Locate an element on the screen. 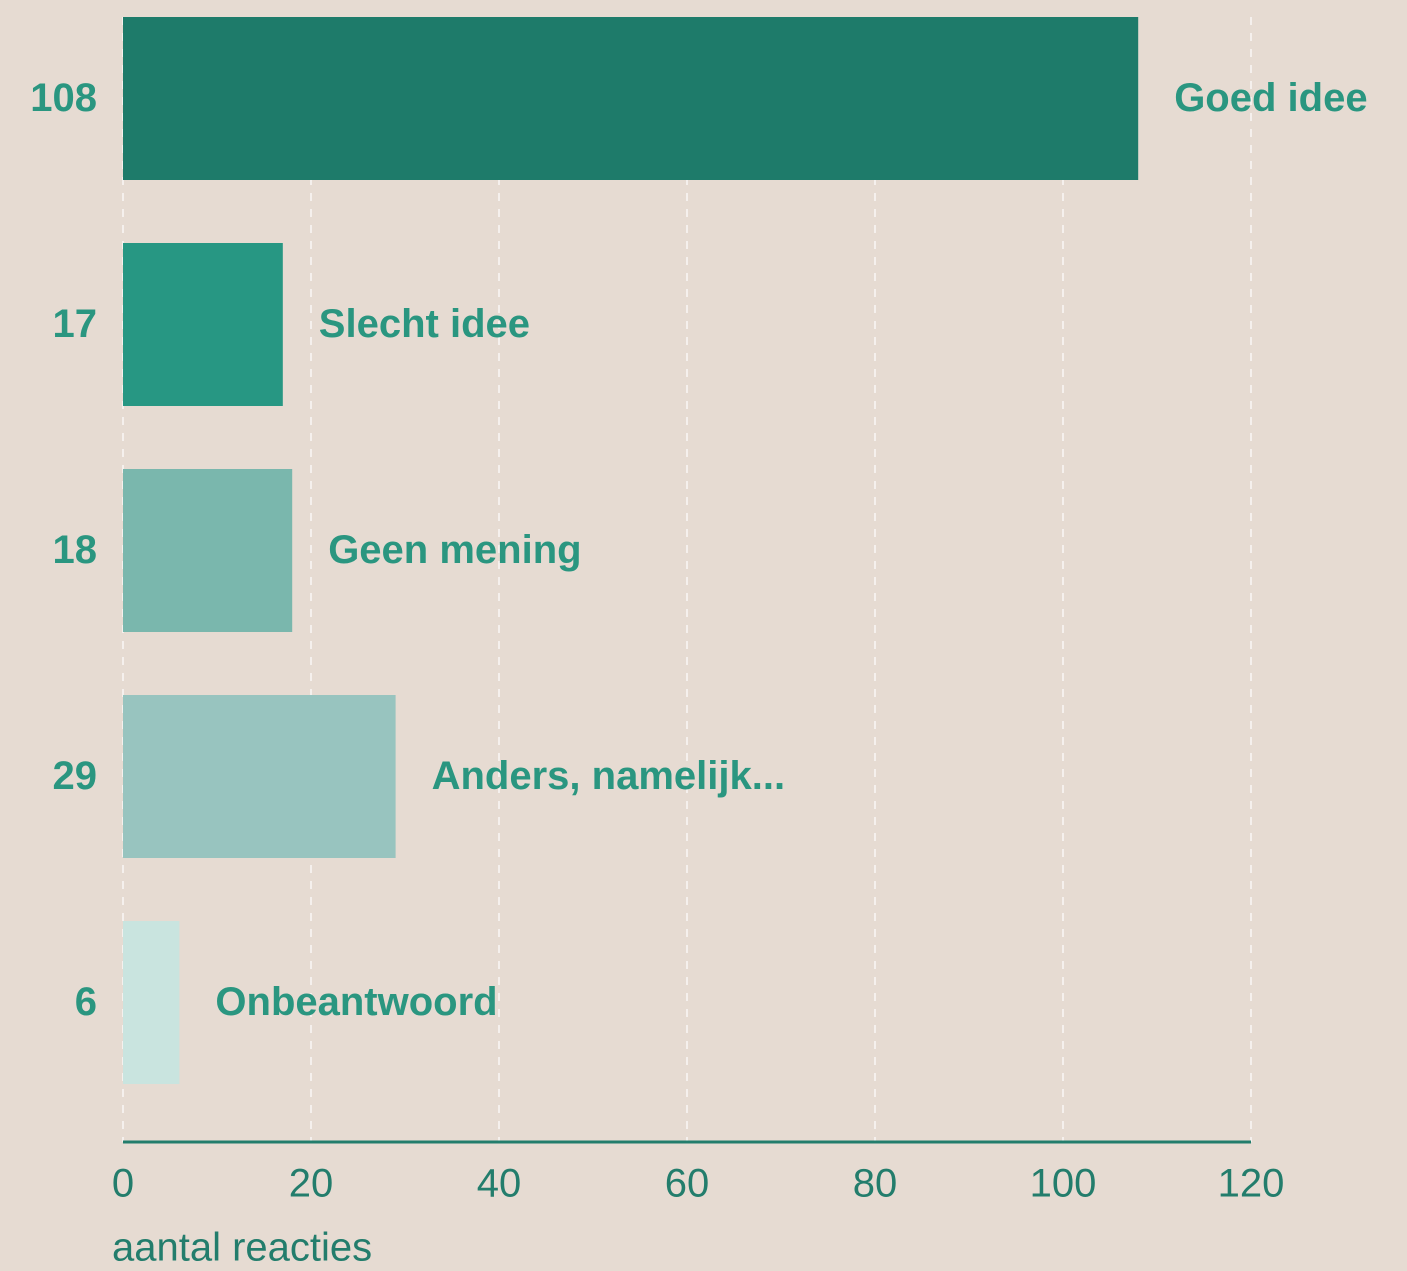 Image resolution: width=1407 pixels, height=1271 pixels. x-tick-label: 120 is located at coordinates (1251, 1184).